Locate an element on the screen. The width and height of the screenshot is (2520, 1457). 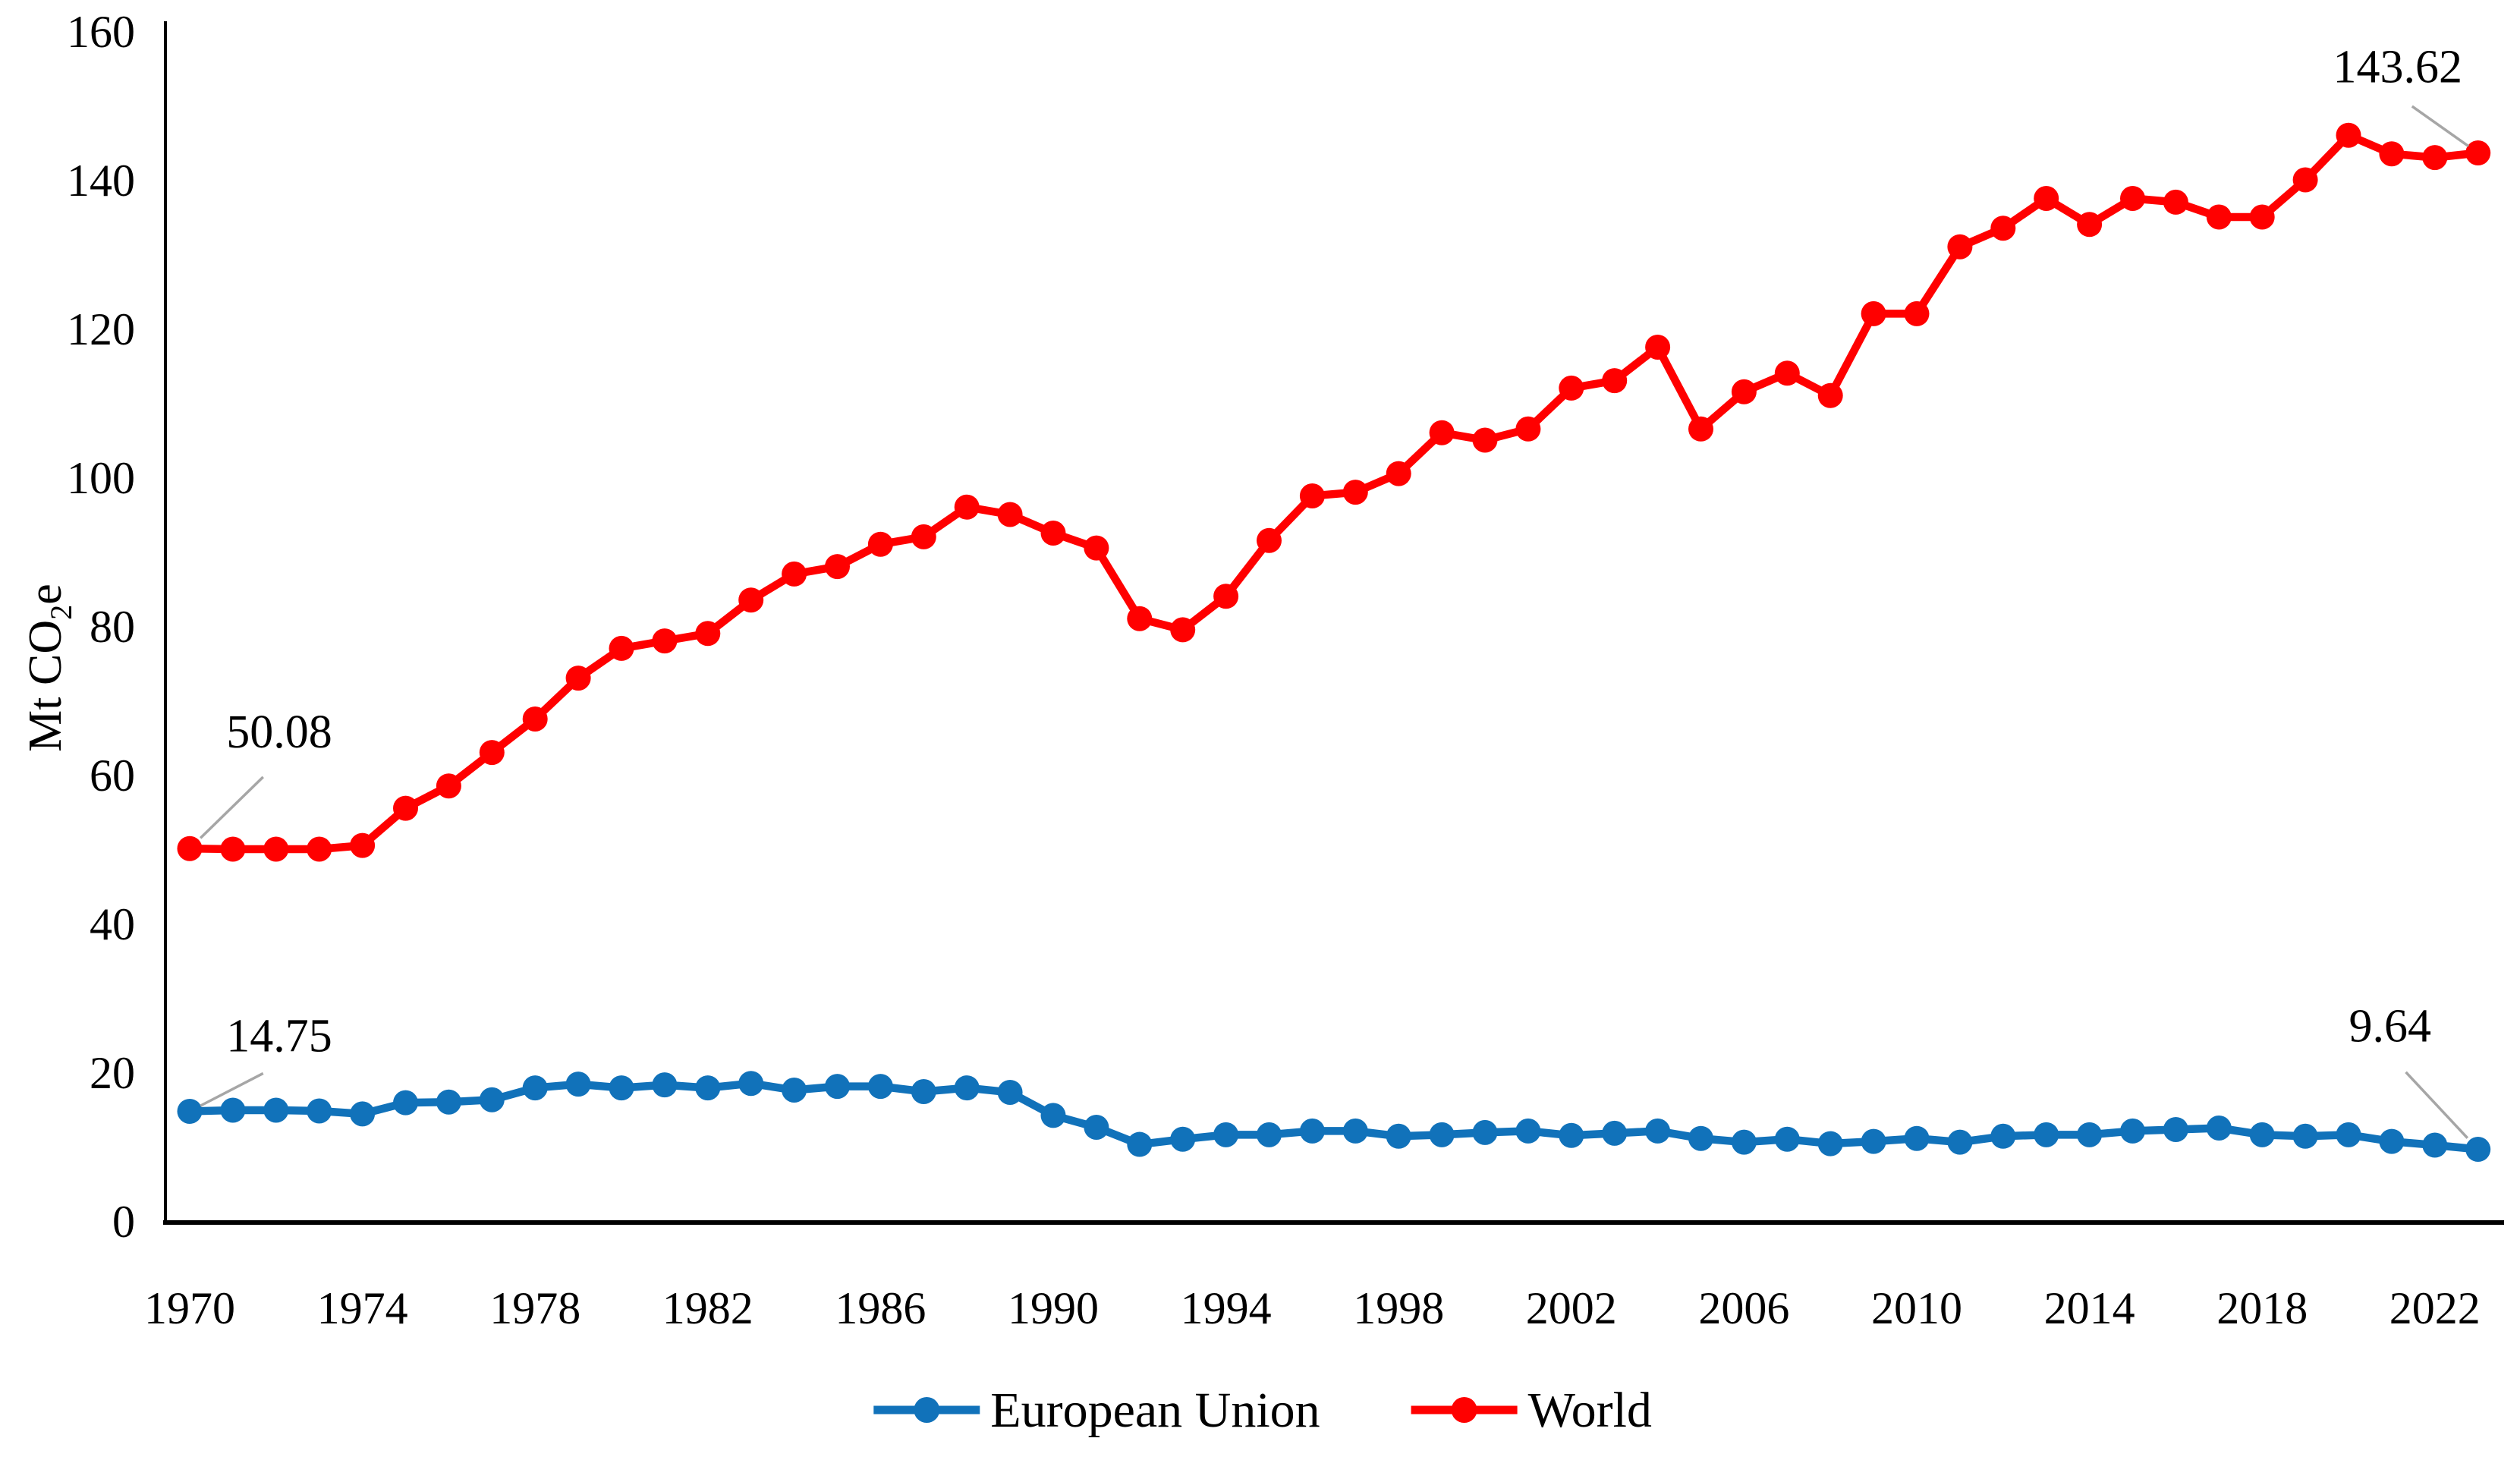
y-tick-label: 160 is located at coordinates (101, 32).